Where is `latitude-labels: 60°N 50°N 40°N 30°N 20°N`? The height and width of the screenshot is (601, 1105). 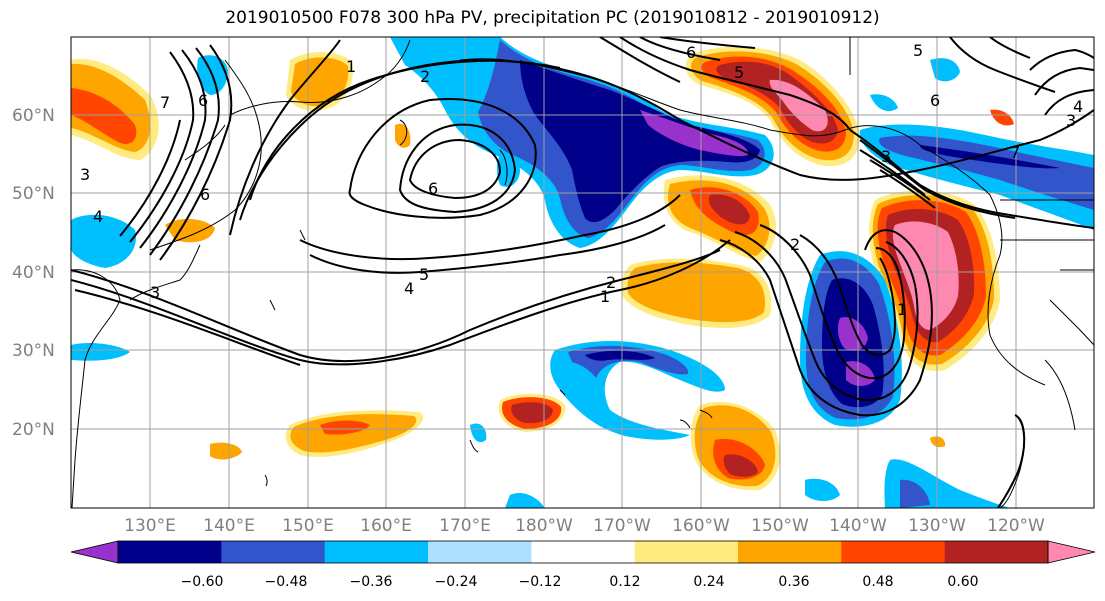
latitude-labels: 60°N 50°N 40°N 30°N 20°N is located at coordinates (33, 273).